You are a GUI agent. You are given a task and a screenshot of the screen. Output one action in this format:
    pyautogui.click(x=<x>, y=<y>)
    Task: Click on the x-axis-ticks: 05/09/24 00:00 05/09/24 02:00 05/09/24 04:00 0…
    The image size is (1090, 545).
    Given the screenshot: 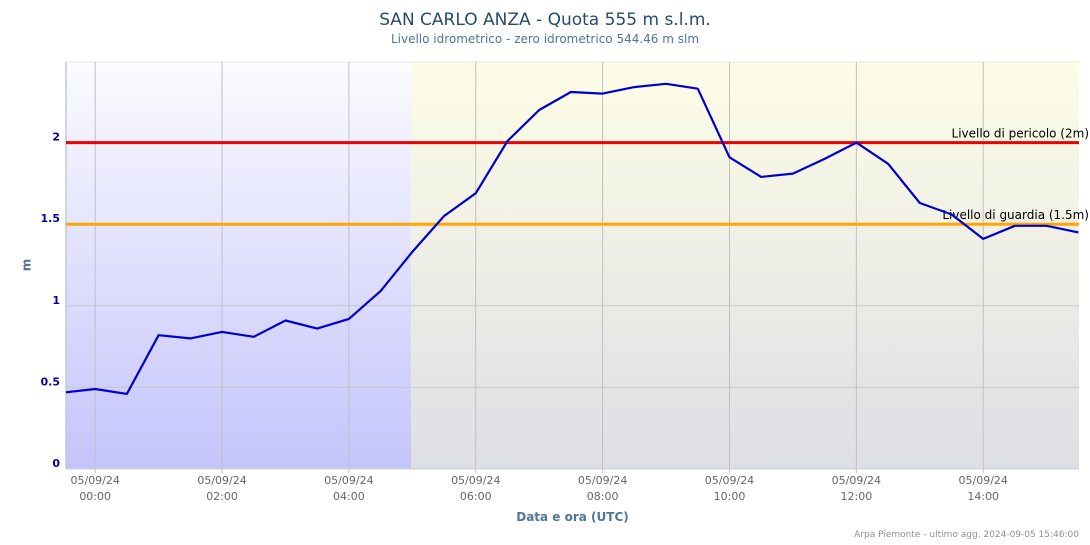 What is the action you would take?
    pyautogui.click(x=538, y=488)
    